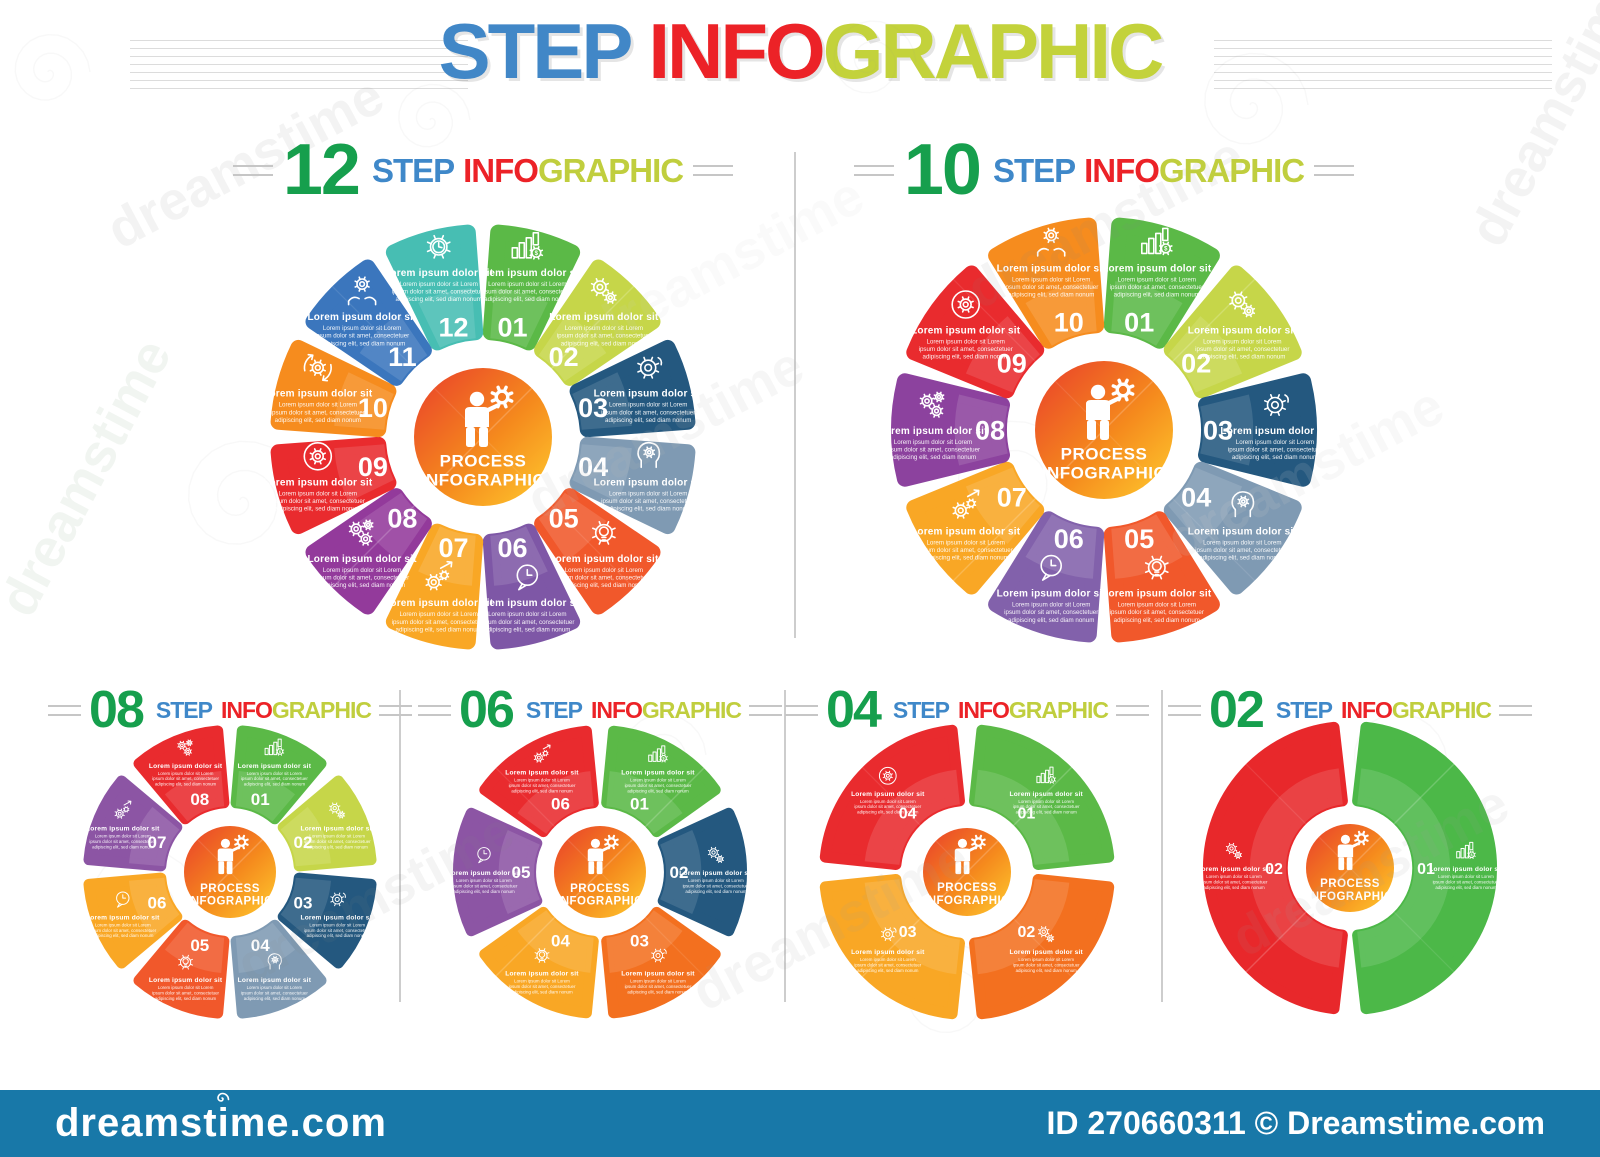 This screenshot has width=1600, height=1157. I want to click on heading-word-step: STEP, so click(184, 709).